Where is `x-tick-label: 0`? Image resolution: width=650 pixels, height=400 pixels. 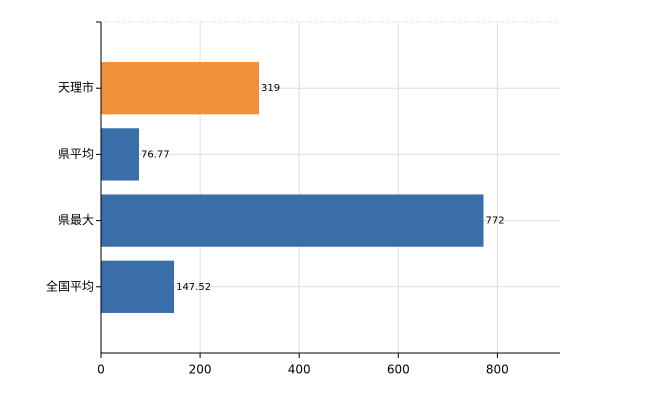
x-tick-label: 0 is located at coordinates (101, 370).